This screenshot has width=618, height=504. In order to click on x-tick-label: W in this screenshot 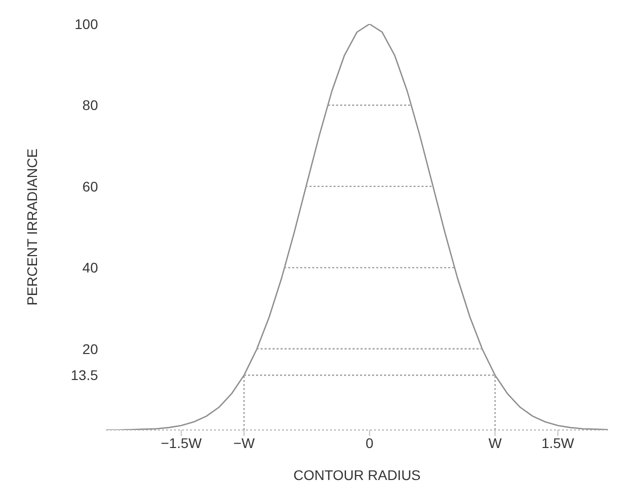, I will do `click(495, 442)`.